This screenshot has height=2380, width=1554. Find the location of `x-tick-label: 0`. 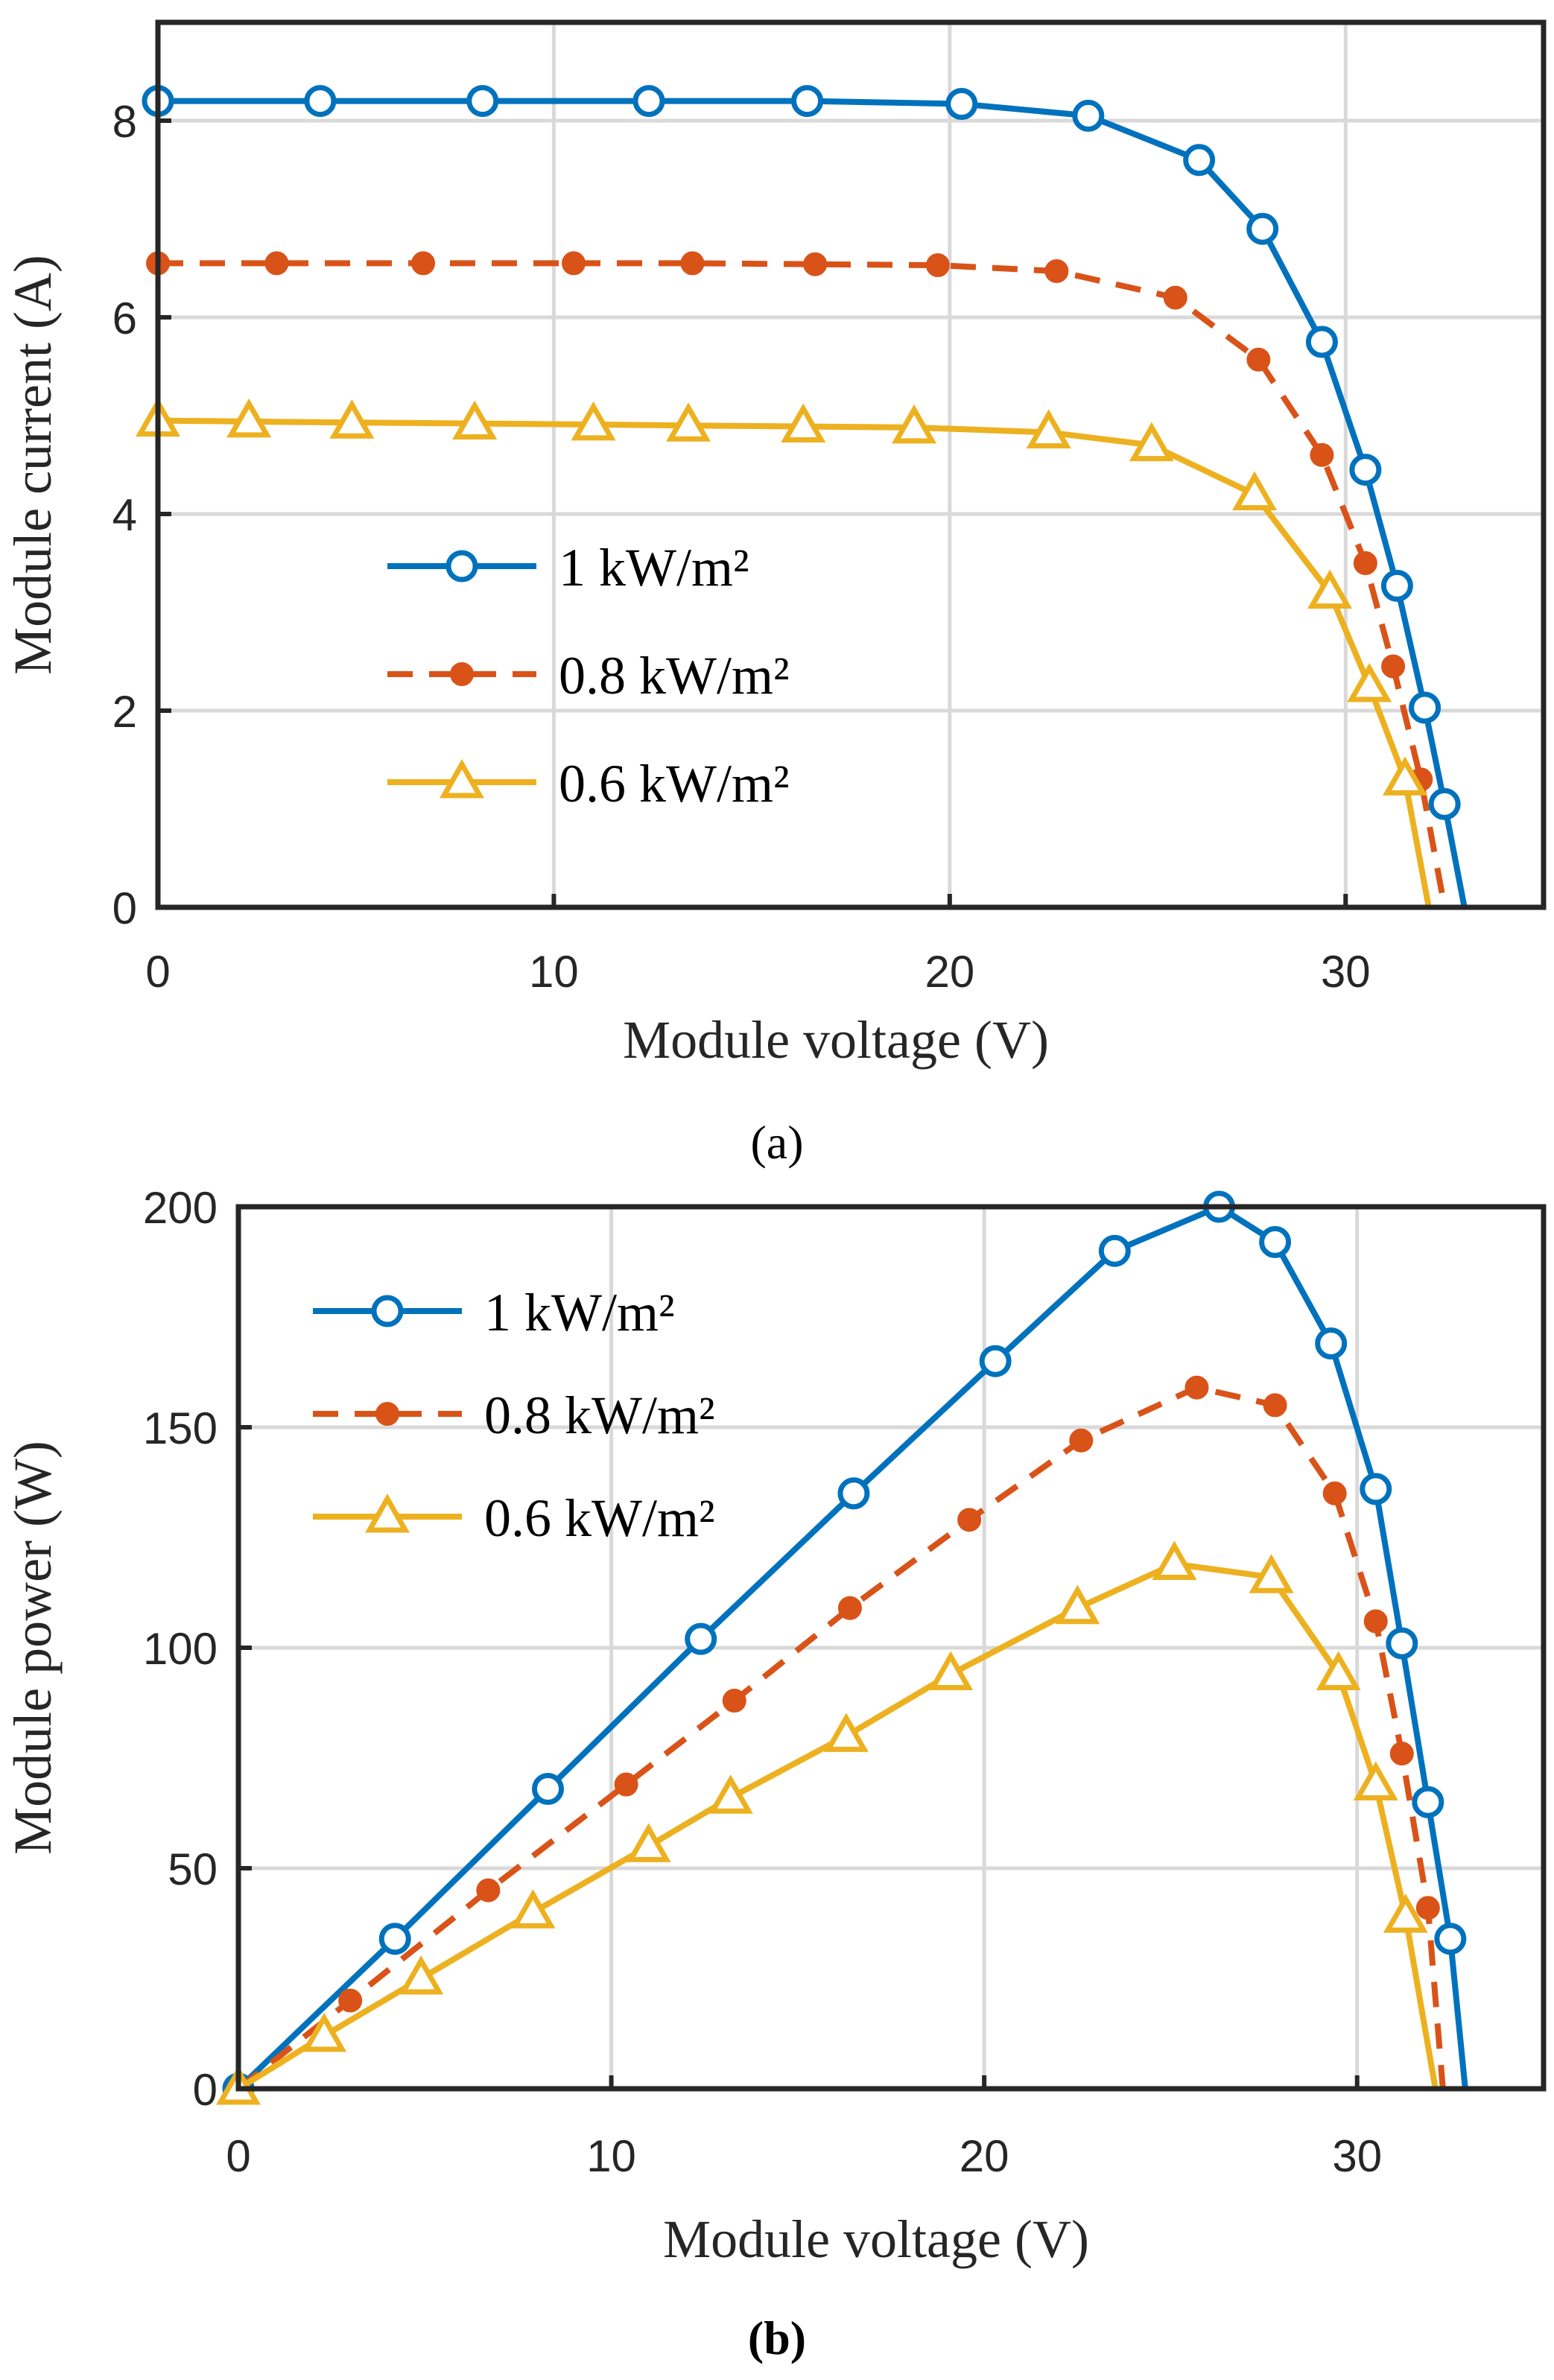

x-tick-label: 0 is located at coordinates (238, 2156).